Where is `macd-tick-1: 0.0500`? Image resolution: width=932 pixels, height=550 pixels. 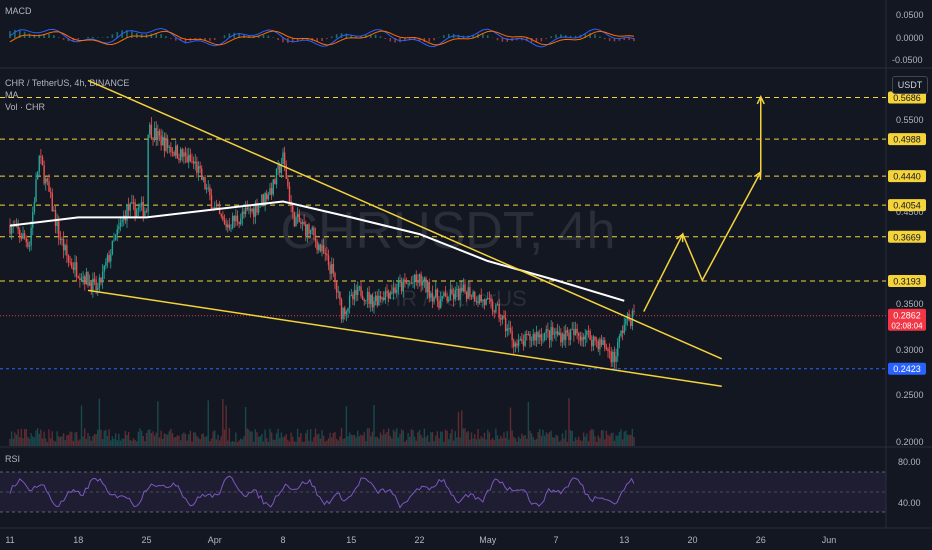
macd-tick-1: 0.0500 is located at coordinates (910, 15).